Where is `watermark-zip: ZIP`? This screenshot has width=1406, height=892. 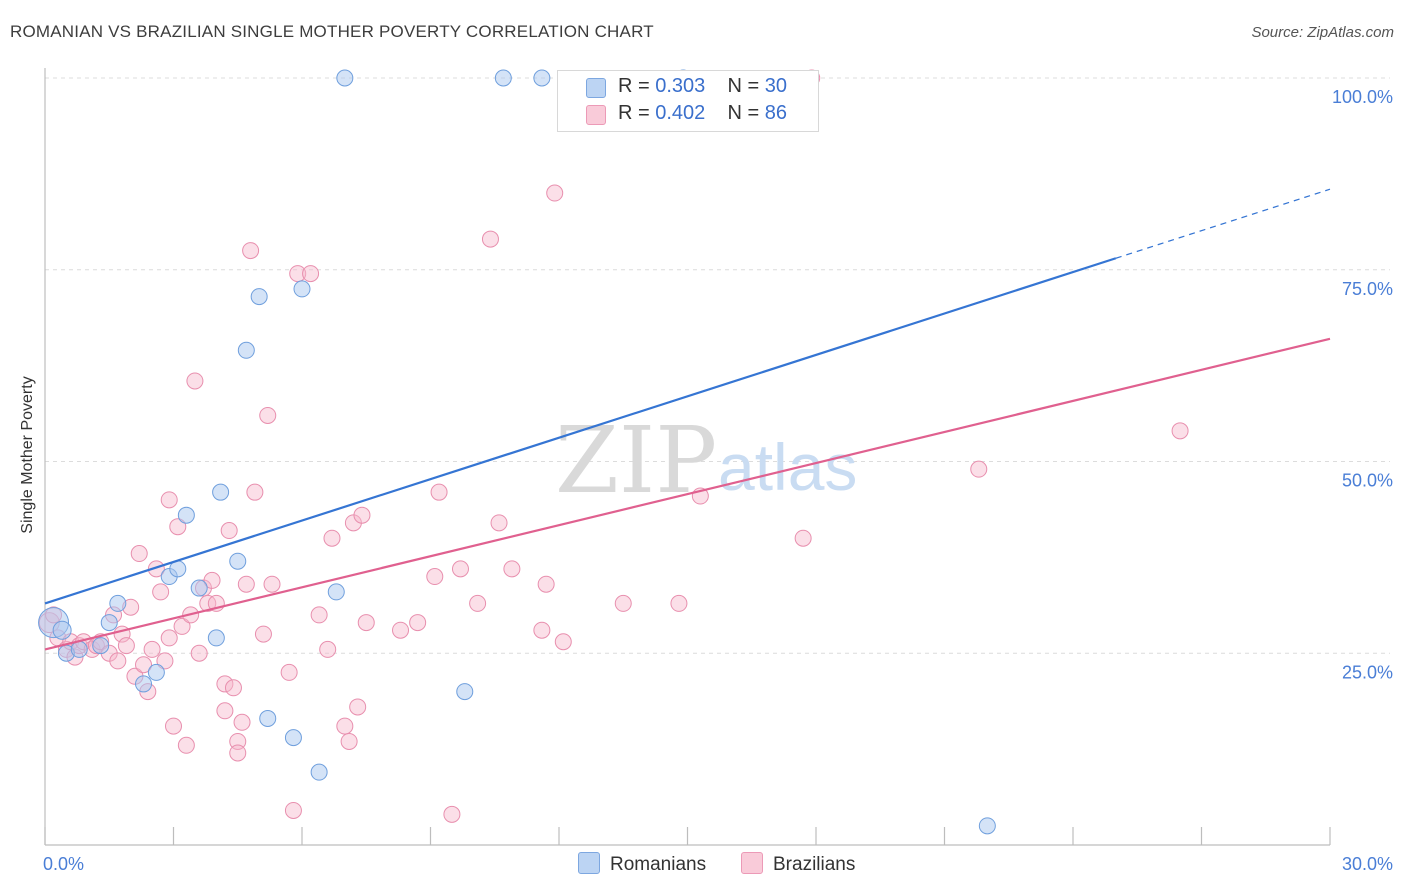
watermark-zip: ZIP is located at coordinates (636, 460).